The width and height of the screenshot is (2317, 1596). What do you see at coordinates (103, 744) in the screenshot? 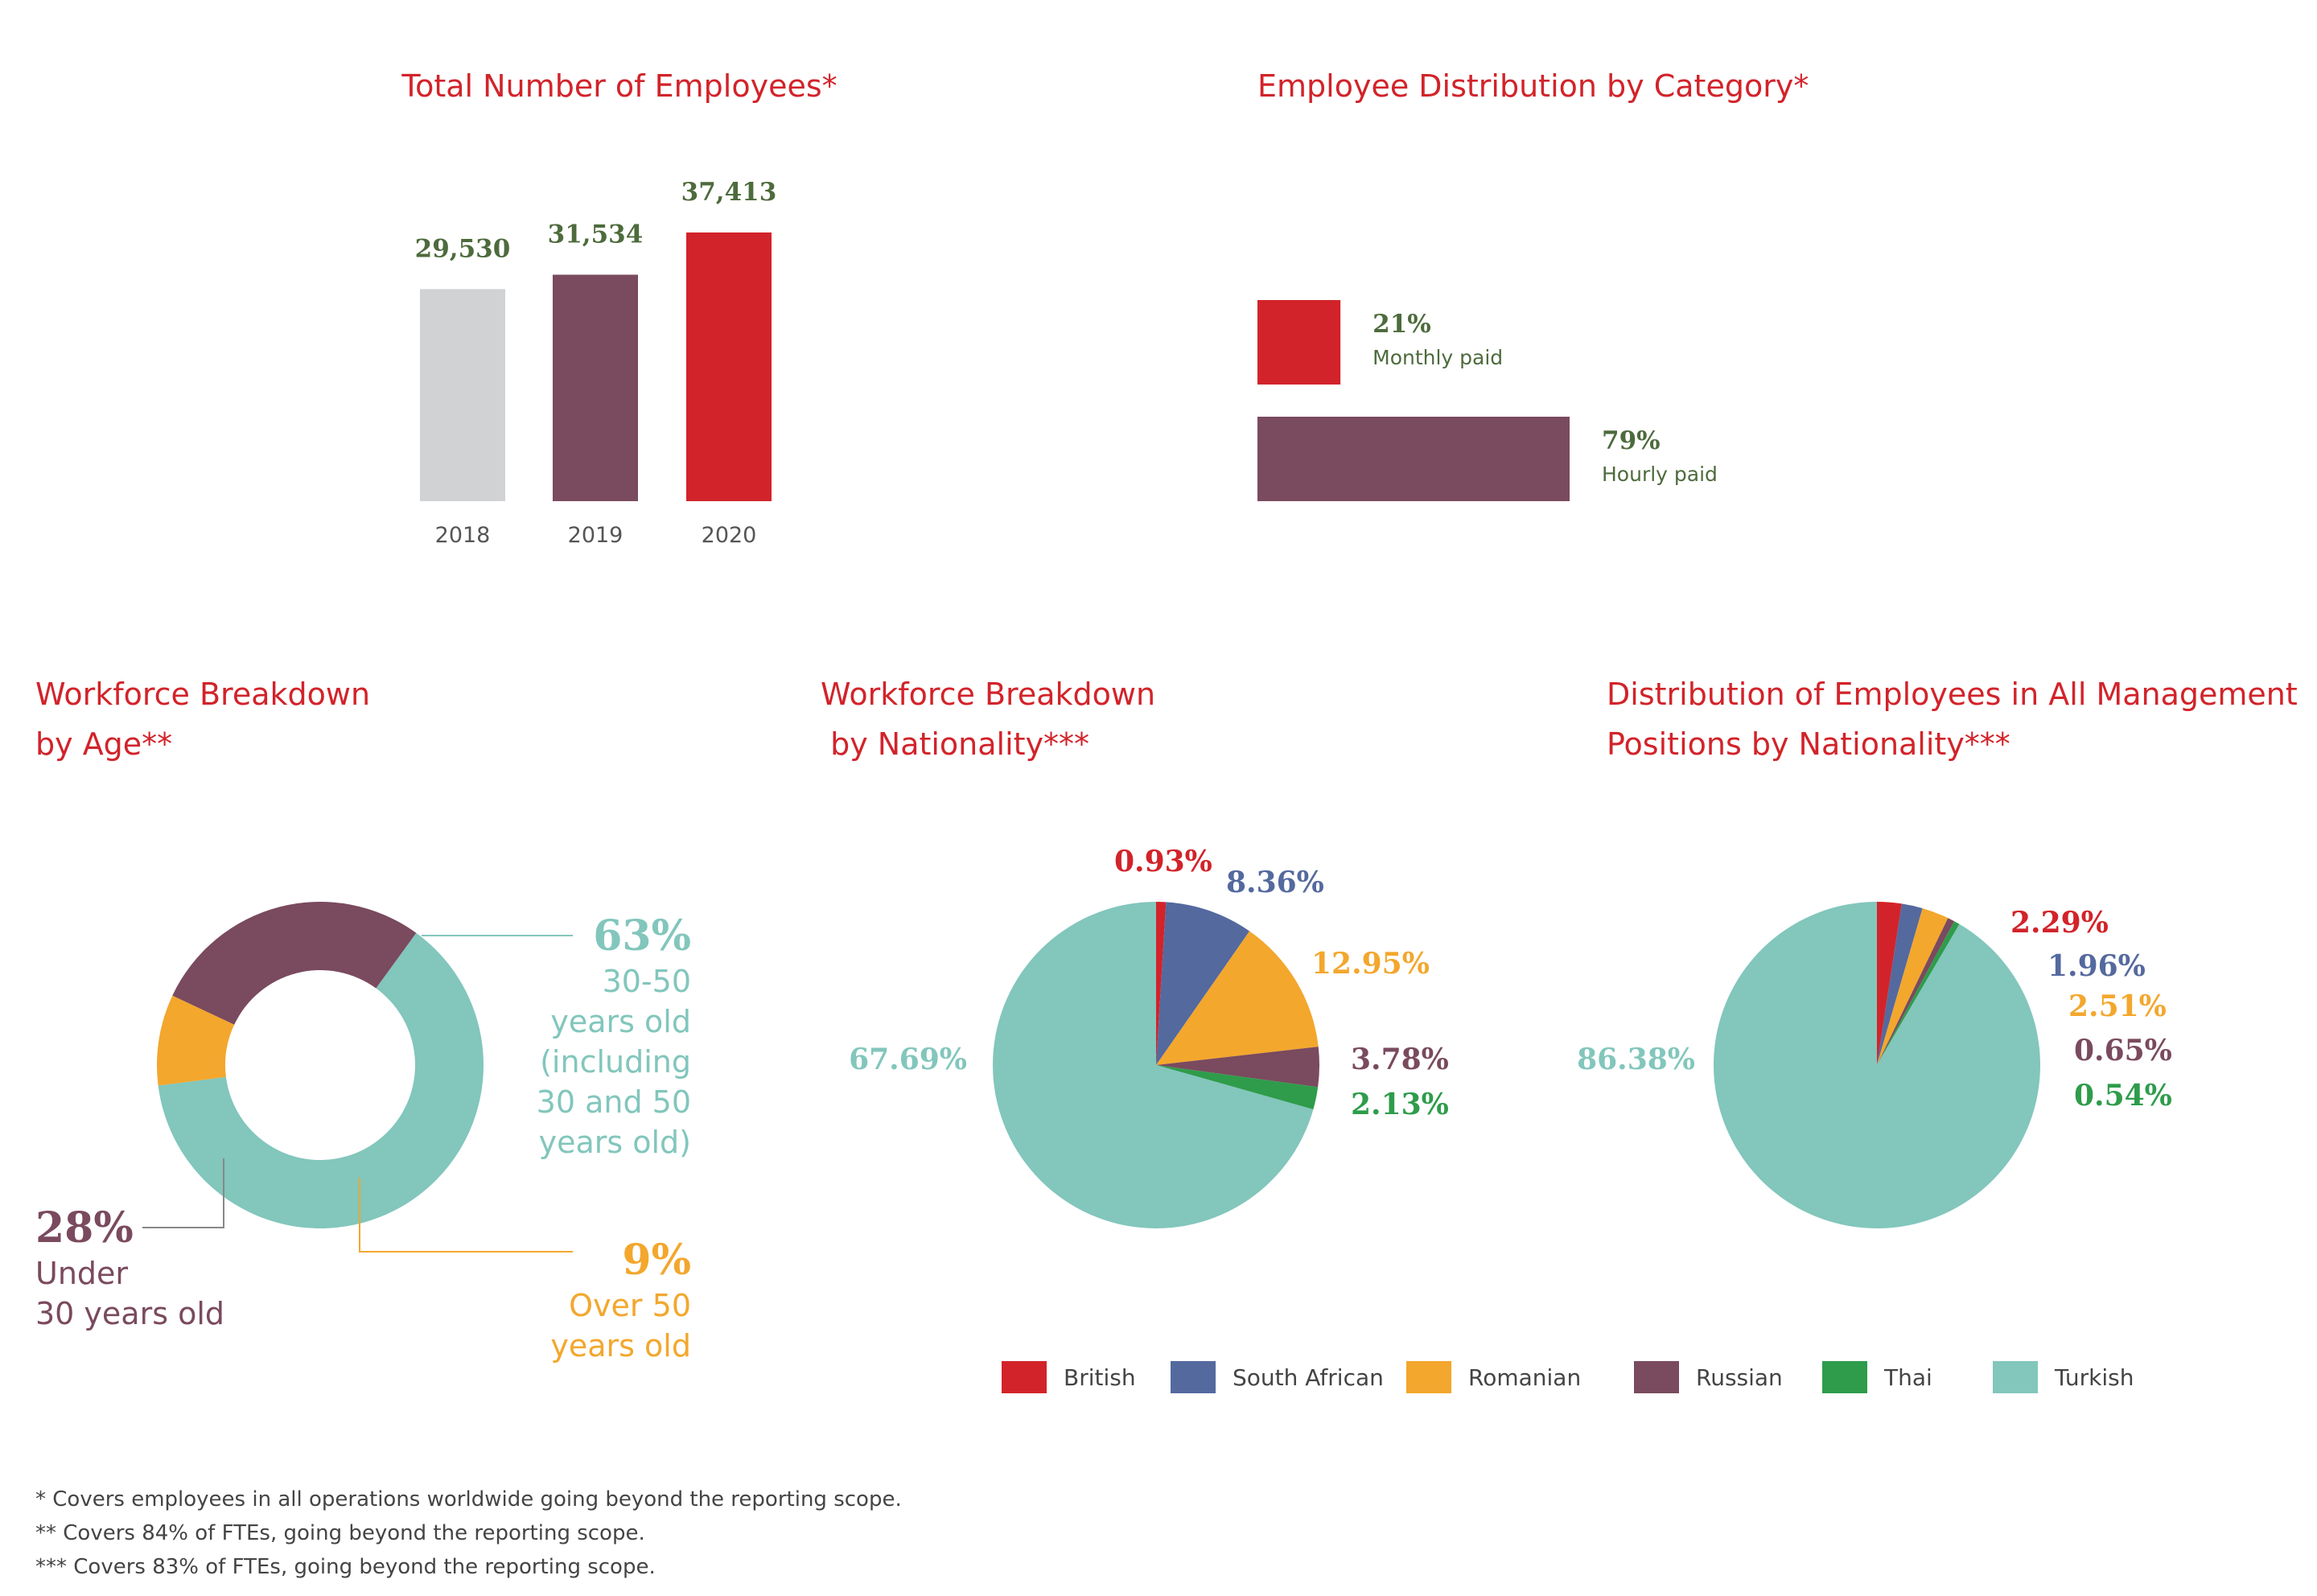
I see `age-title-line-2: by Age**` at bounding box center [103, 744].